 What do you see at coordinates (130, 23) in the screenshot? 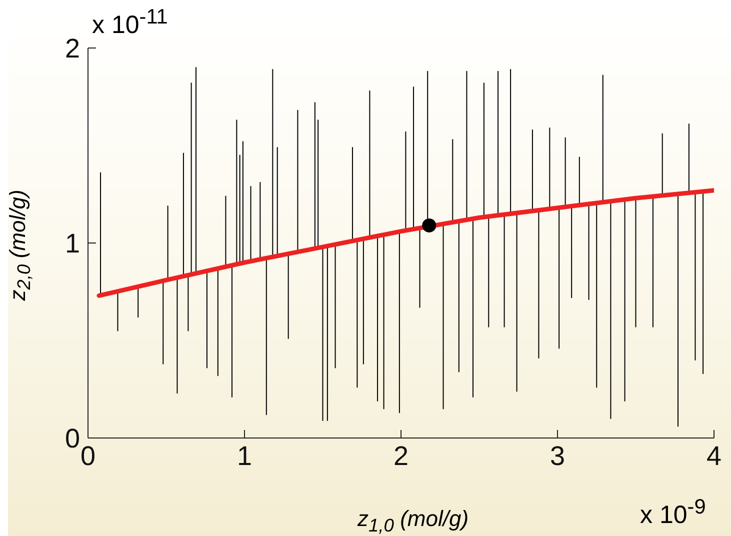
I see `text: x 10$^{-11}$` at bounding box center [130, 23].